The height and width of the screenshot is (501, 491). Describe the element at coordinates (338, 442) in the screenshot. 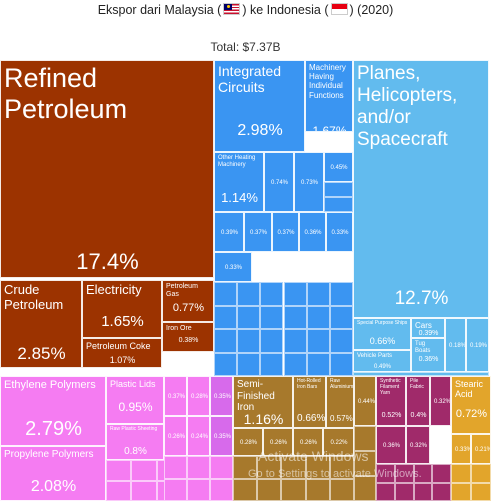

I see `small-tile: 0.22%` at that location.